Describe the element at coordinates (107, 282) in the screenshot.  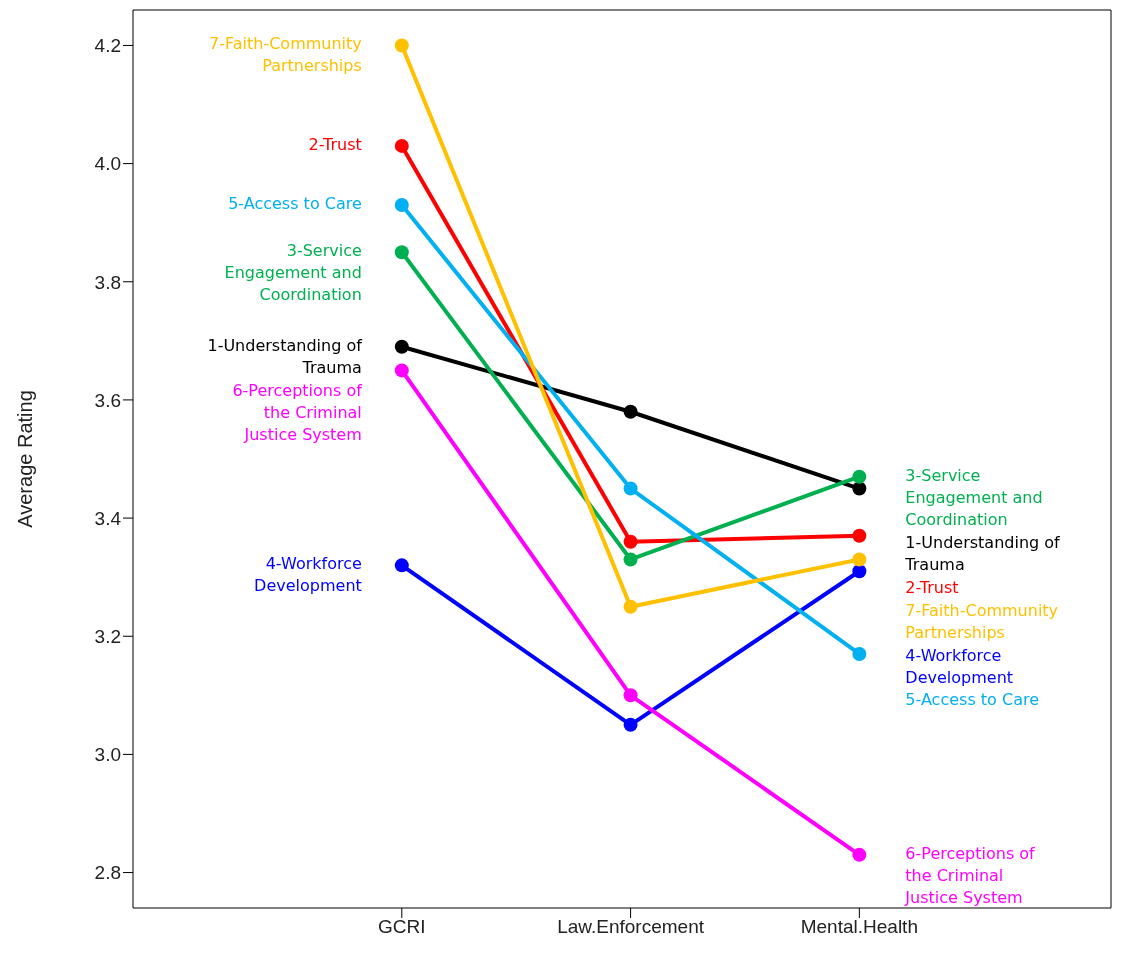
I see `y-tick-label: 3.8` at that location.